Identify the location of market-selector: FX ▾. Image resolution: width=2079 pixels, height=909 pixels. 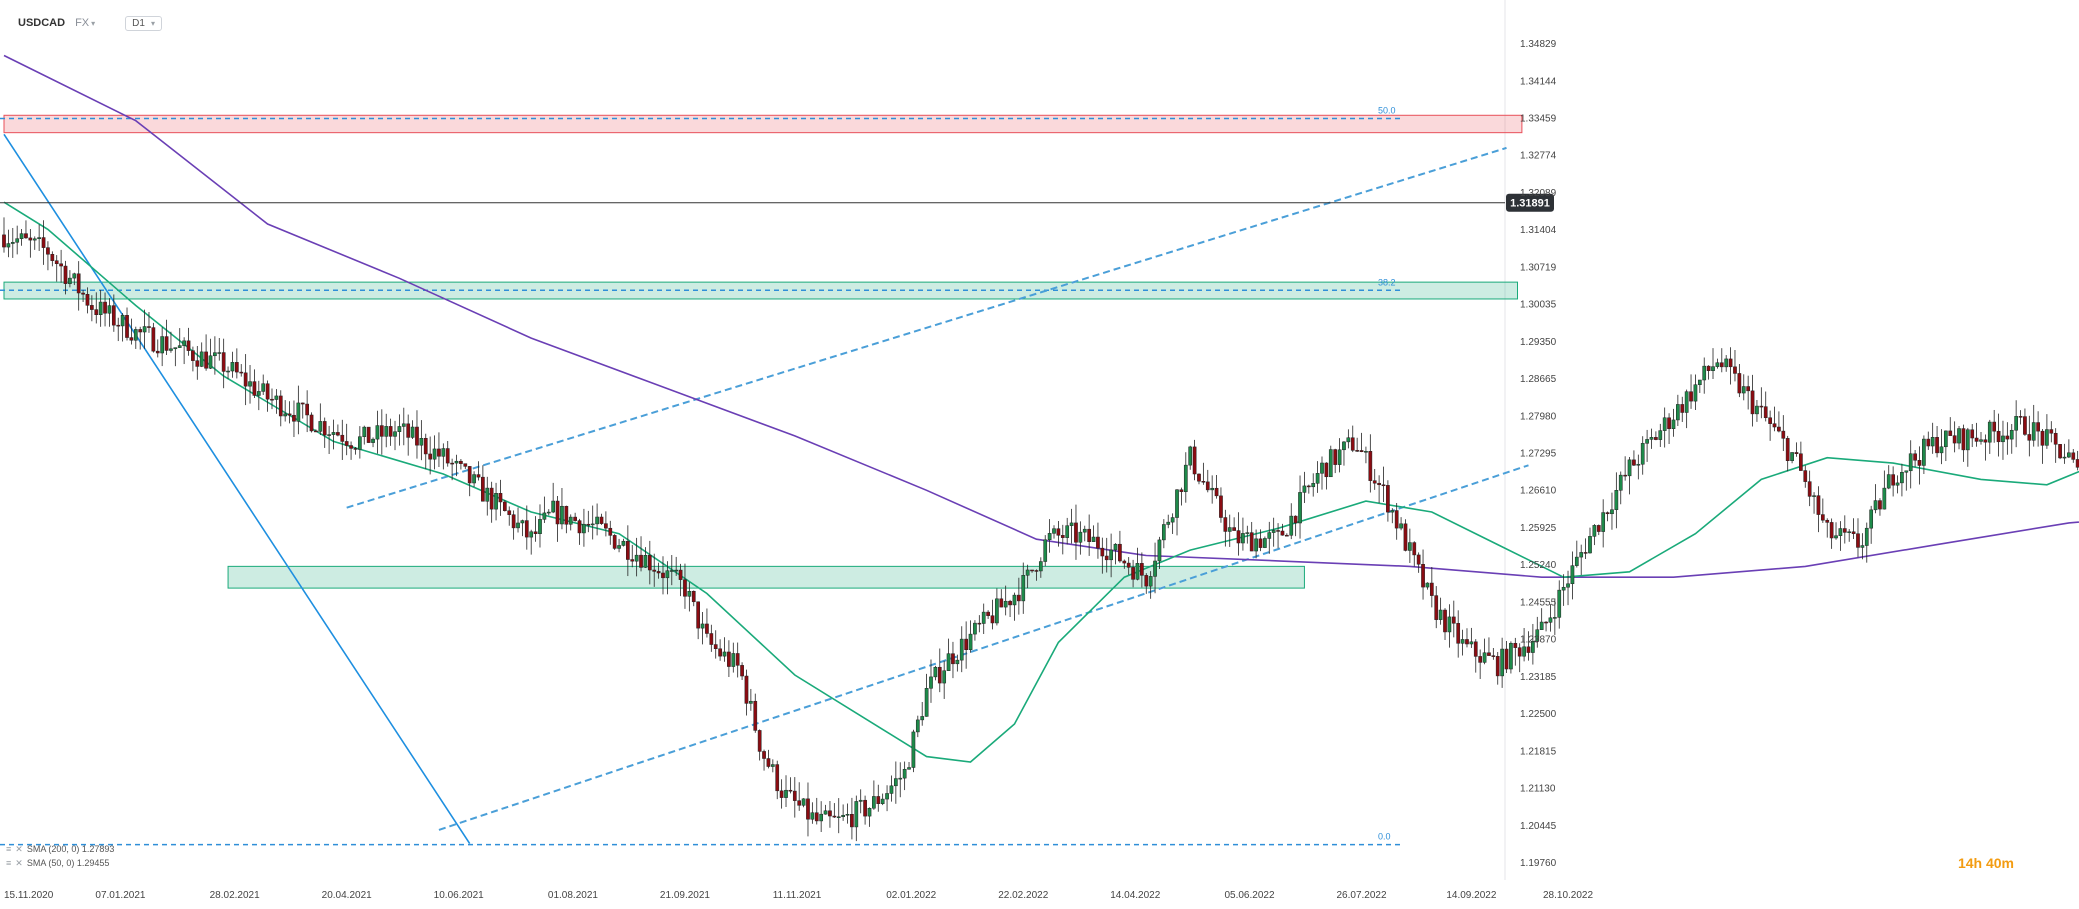
(85, 23).